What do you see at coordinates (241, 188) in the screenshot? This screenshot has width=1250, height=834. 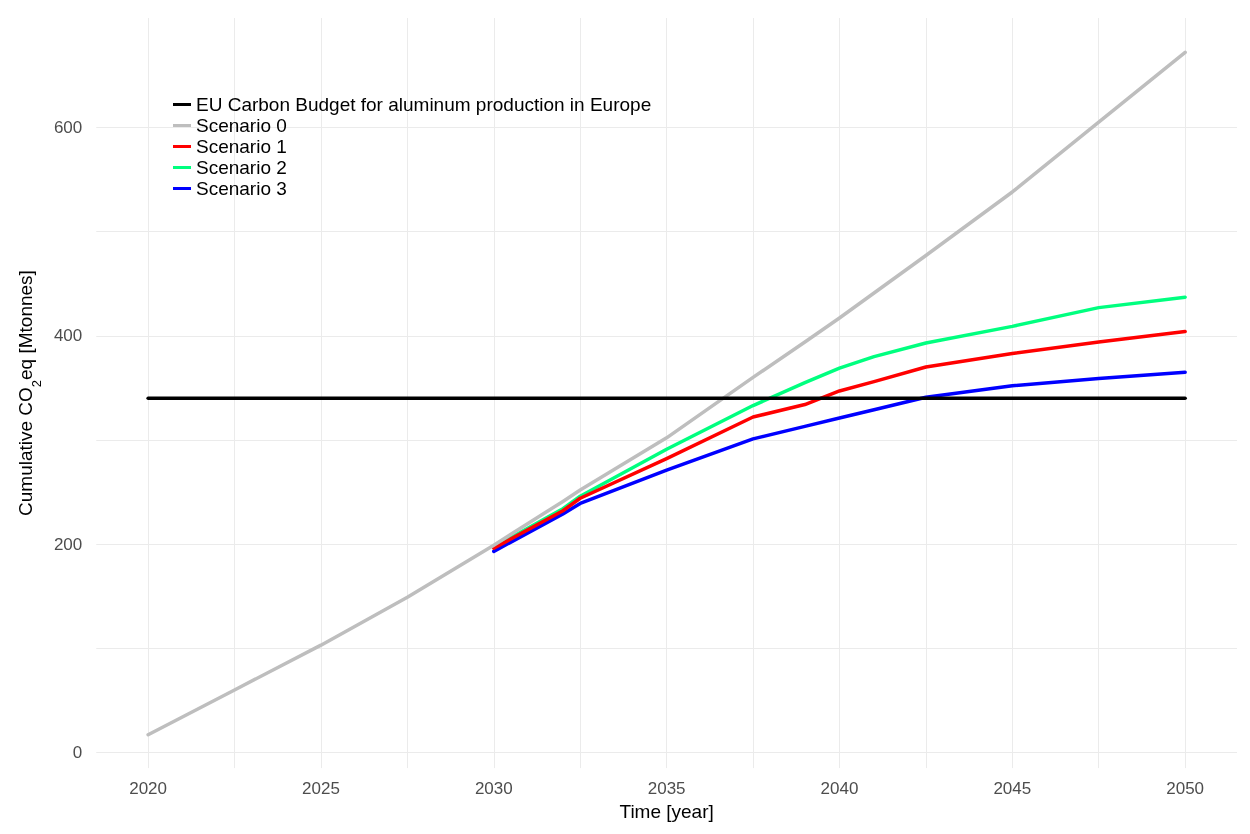 I see `legend-label: Scenario 3` at bounding box center [241, 188].